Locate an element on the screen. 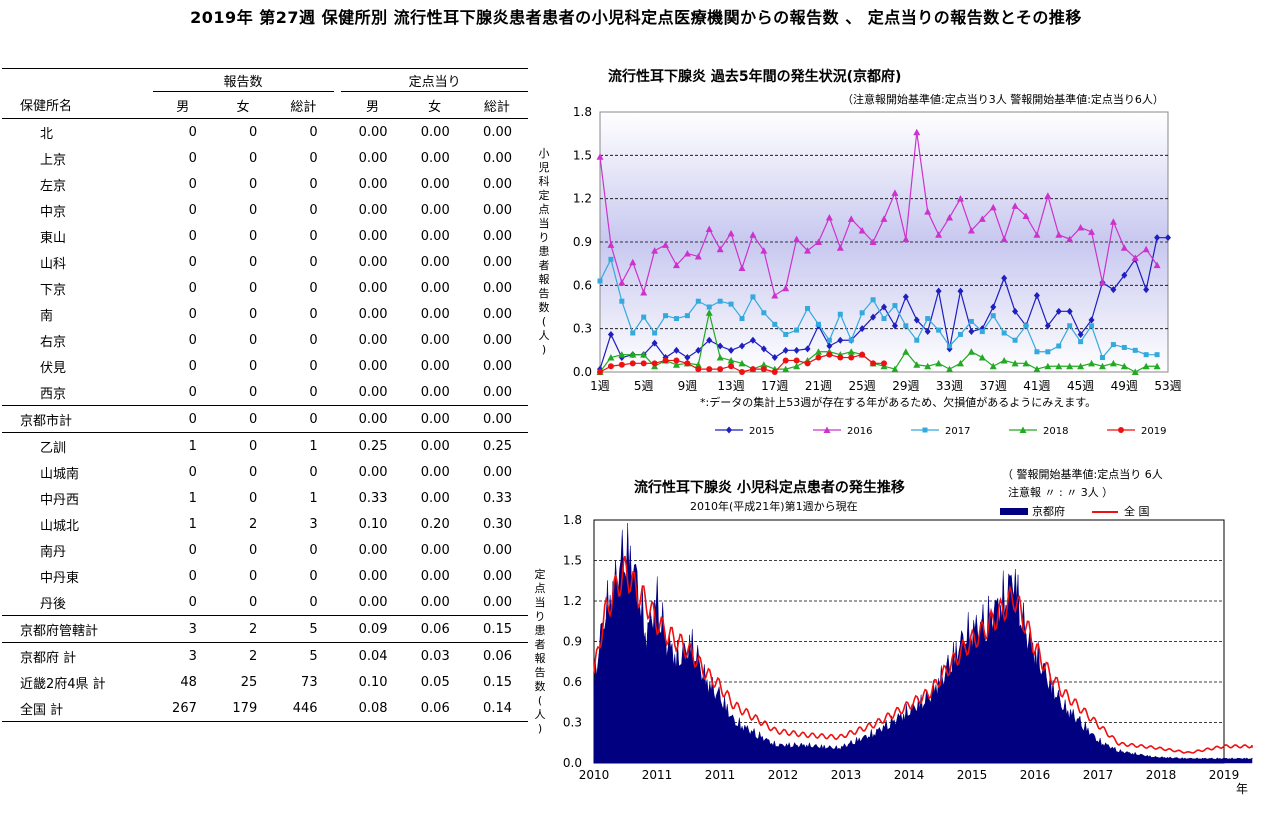 This screenshot has height=830, width=1272. chart2-title: 流行性耳下腺炎 小児科定点患者の発生推移 is located at coordinates (769, 488).